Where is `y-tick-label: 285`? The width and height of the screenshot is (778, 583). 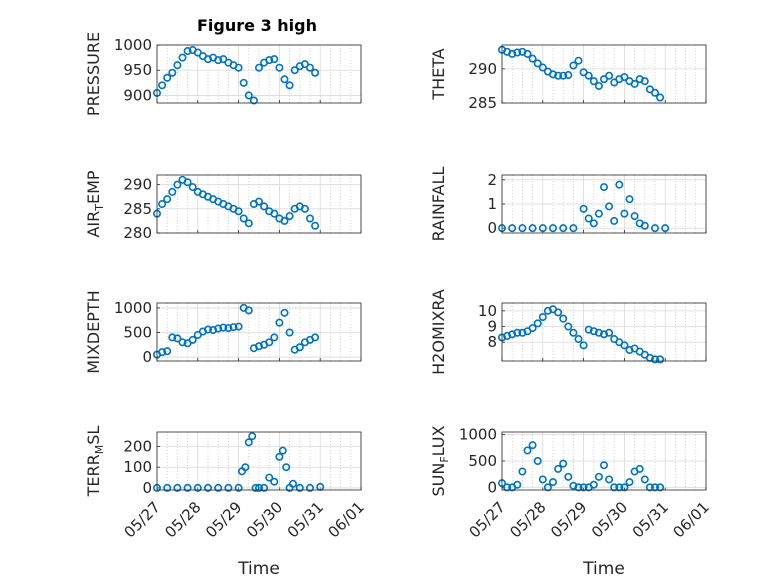 y-tick-label: 285 is located at coordinates (137, 209).